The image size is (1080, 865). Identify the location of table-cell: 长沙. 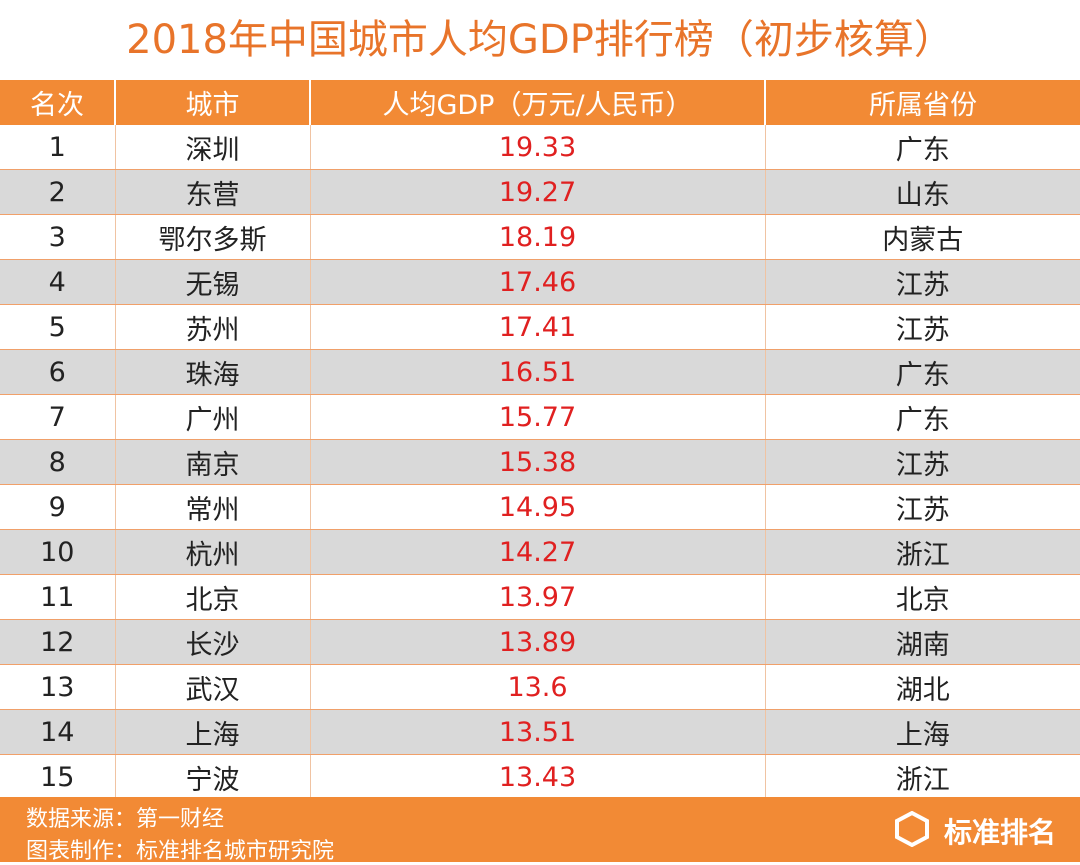
(213, 642).